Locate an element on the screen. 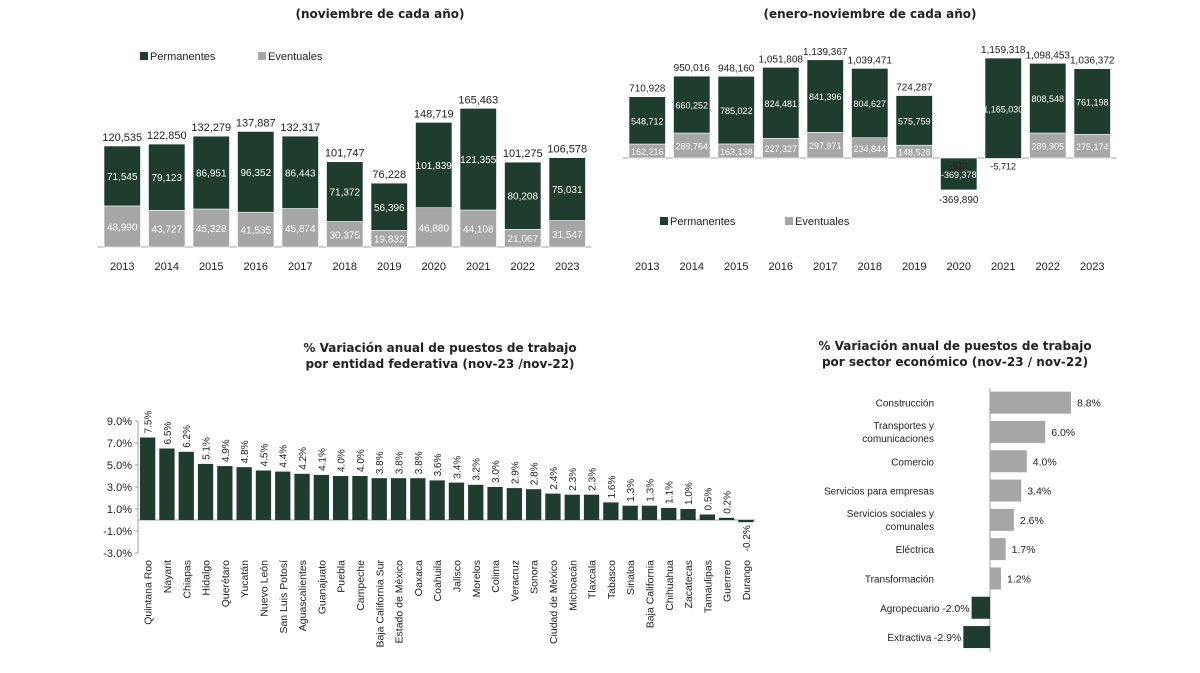 This screenshot has width=1200, height=673. x-tick-label: 2015 is located at coordinates (736, 267).